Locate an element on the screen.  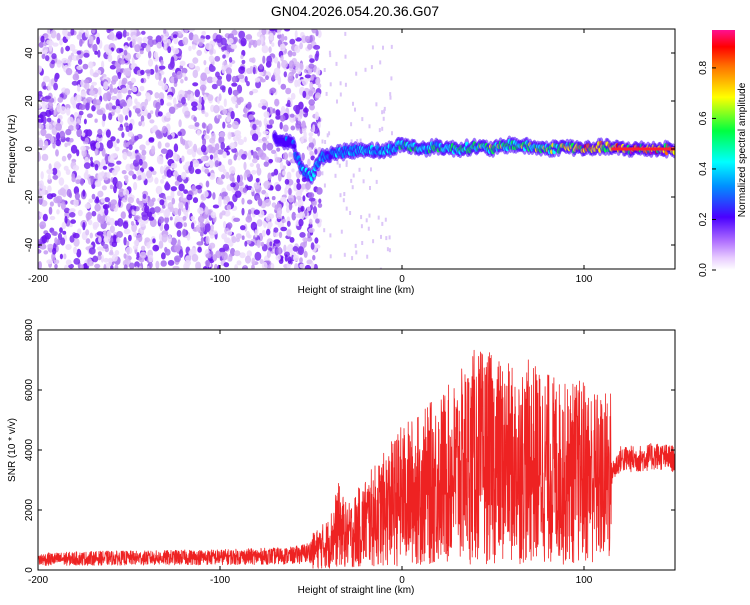
colorbar-gradient is located at coordinates (723, 150).